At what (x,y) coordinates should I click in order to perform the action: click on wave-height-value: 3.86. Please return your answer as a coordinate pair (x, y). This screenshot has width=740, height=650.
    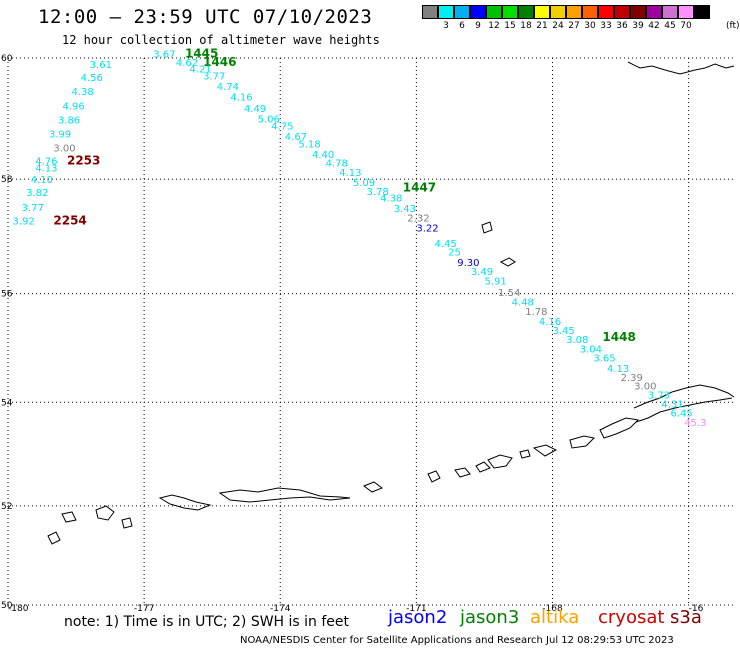
    Looking at the image, I should click on (69, 121).